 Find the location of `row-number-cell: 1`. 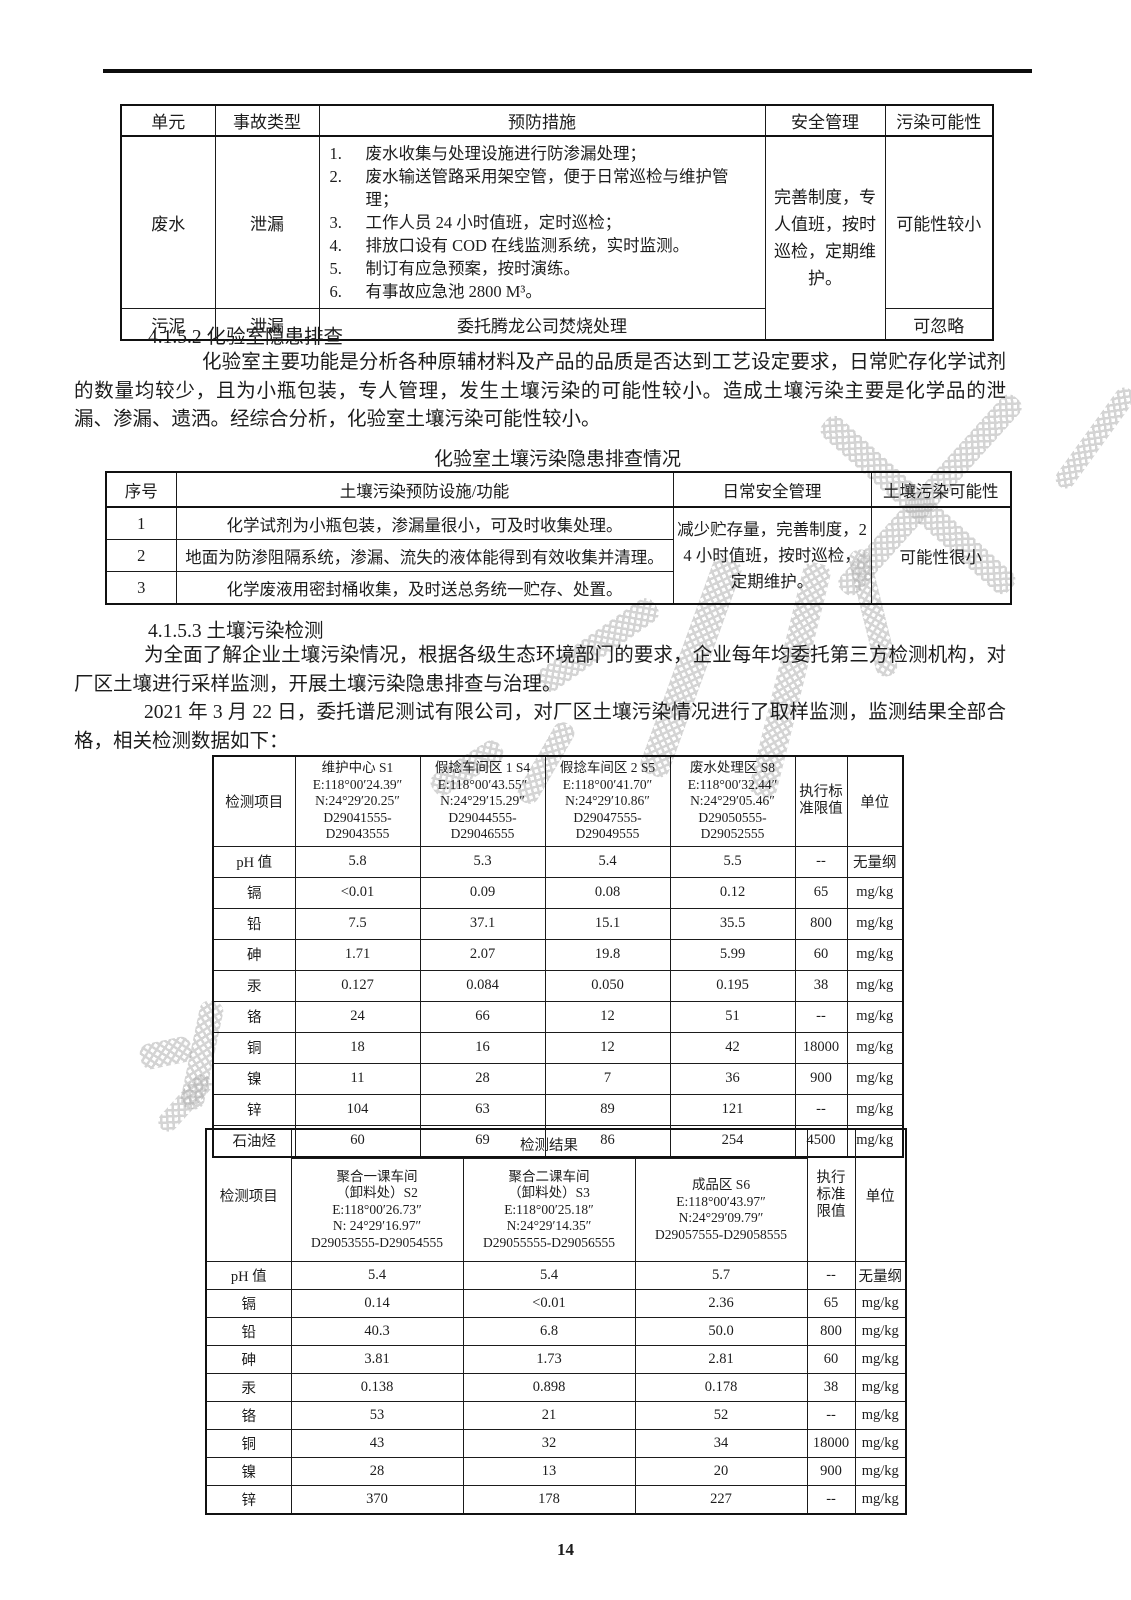

row-number-cell: 1 is located at coordinates (141, 523).